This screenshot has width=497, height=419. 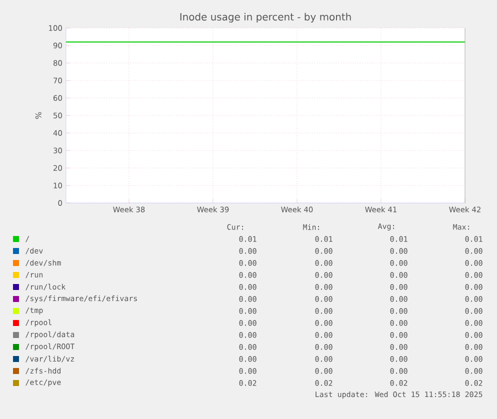 I want to click on chart-title: Inode usage in percent - by month, so click(x=265, y=17).